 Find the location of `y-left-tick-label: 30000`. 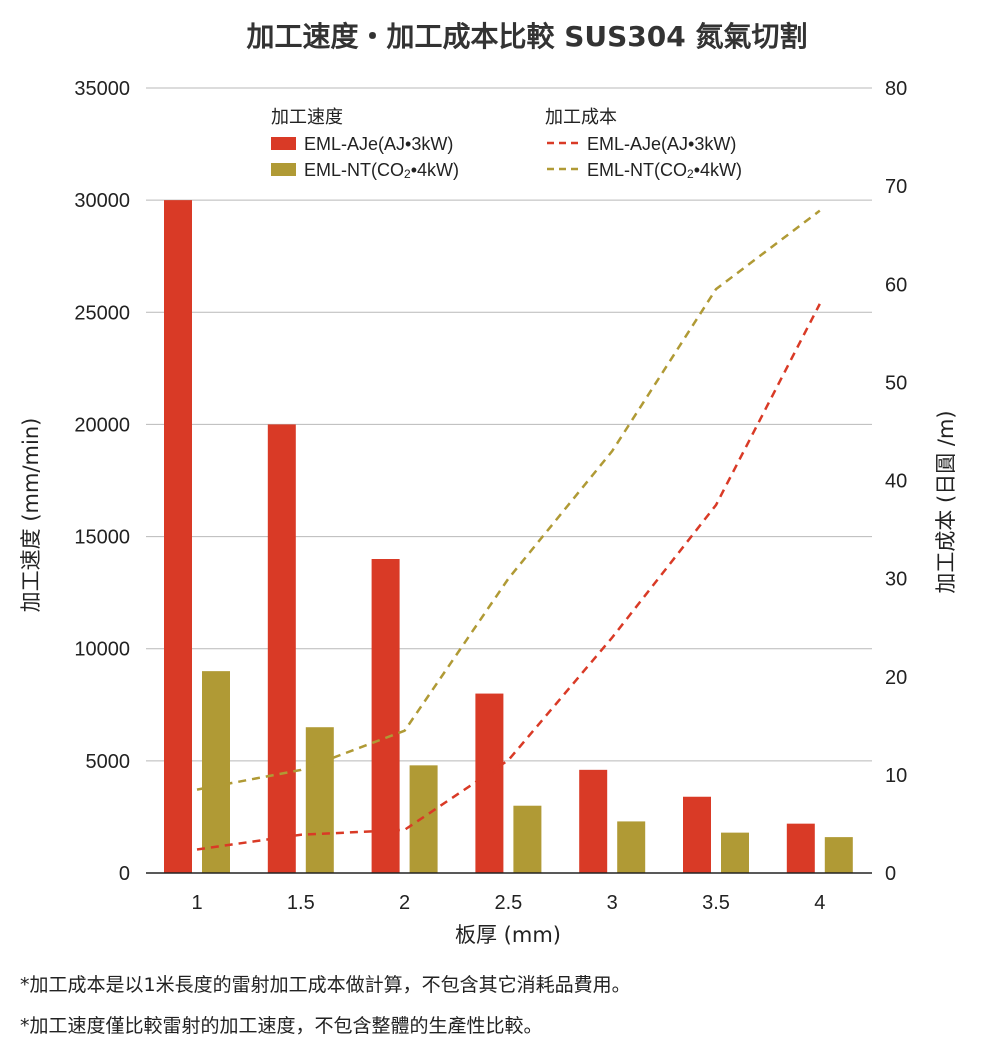

y-left-tick-label: 30000 is located at coordinates (102, 201).